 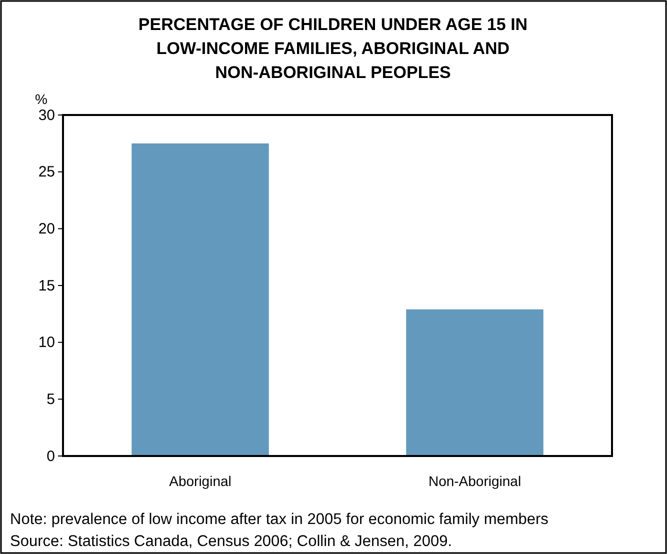 What do you see at coordinates (475, 480) in the screenshot?
I see `x-tick-label: Non-Aboriginal` at bounding box center [475, 480].